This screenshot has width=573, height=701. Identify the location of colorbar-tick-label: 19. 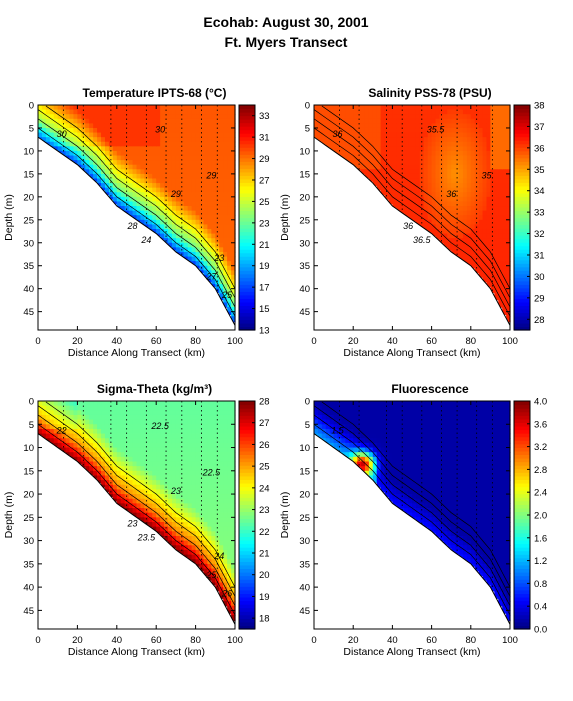
(264, 266).